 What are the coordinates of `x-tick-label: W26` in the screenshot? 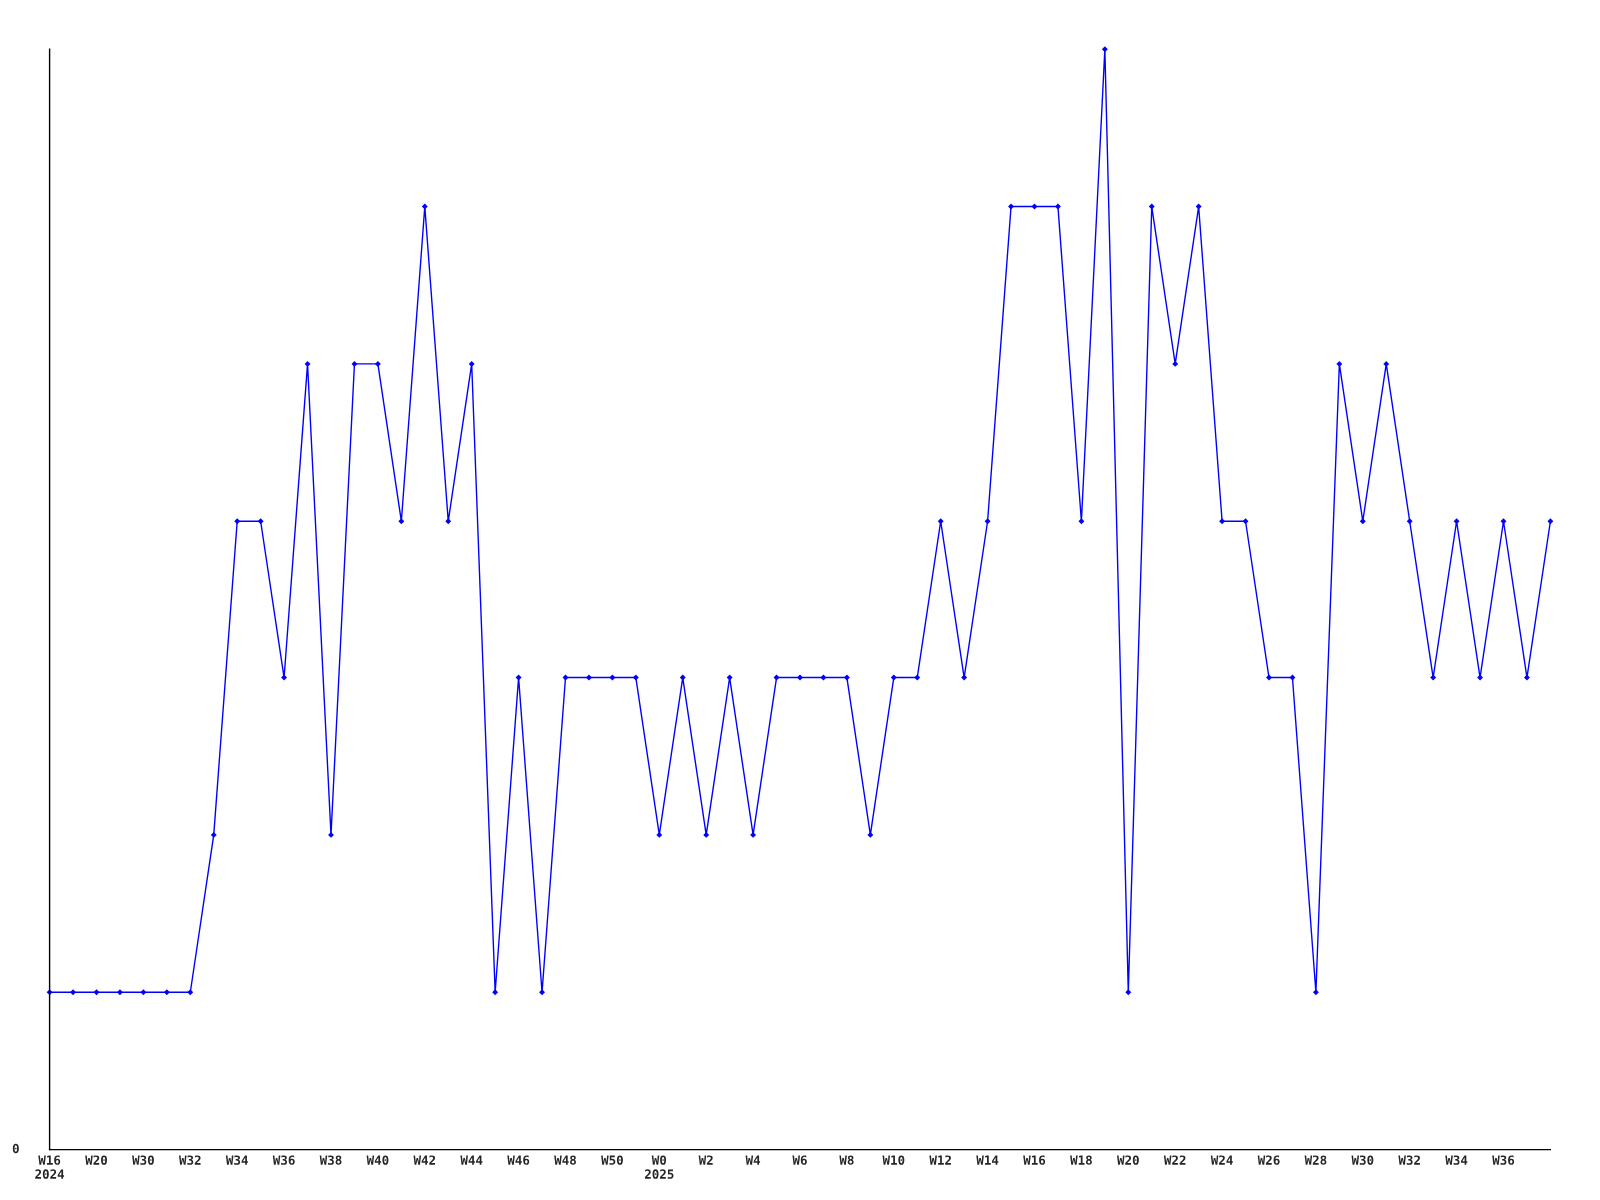 It's located at (1268, 1160).